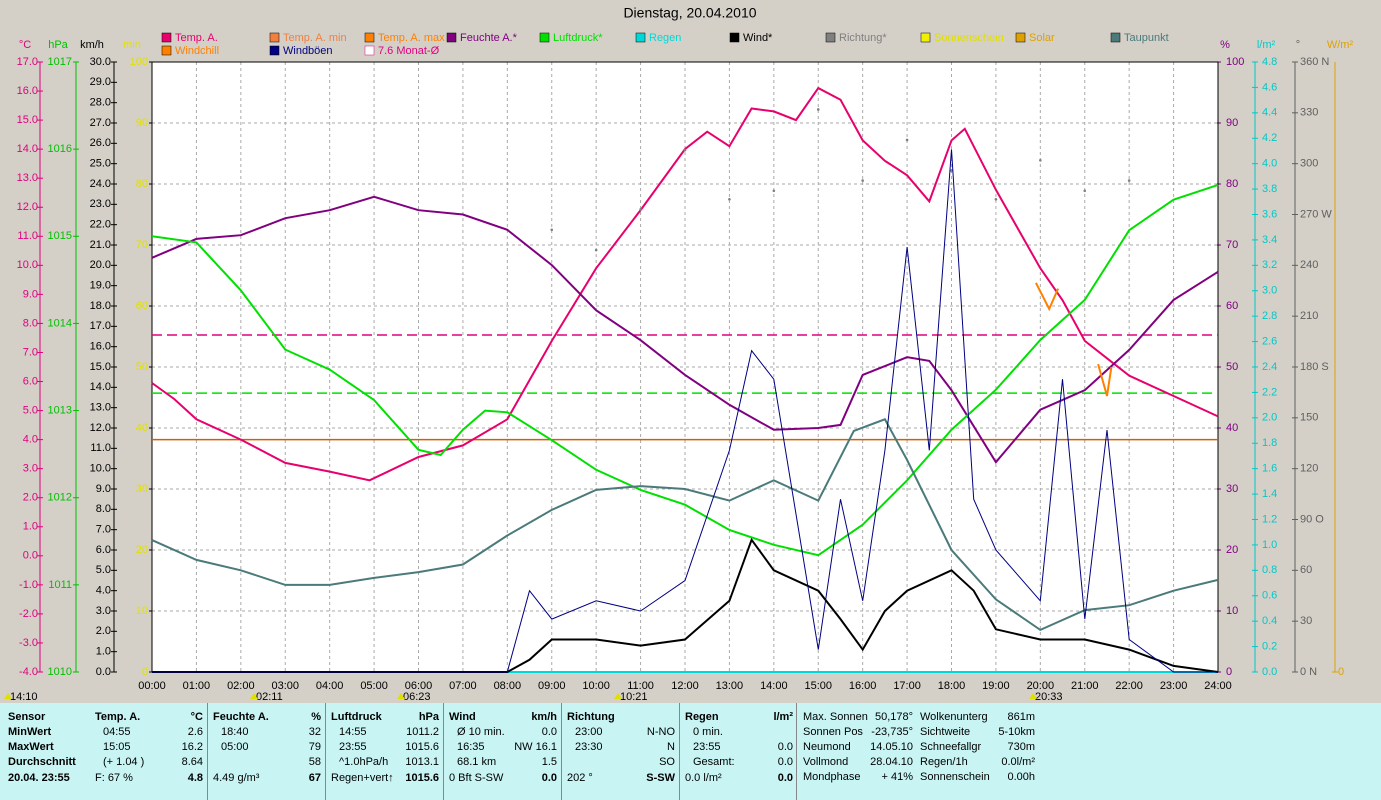 The height and width of the screenshot is (800, 1381). What do you see at coordinates (892, 732) in the screenshot?
I see `info-value: -23,735°` at bounding box center [892, 732].